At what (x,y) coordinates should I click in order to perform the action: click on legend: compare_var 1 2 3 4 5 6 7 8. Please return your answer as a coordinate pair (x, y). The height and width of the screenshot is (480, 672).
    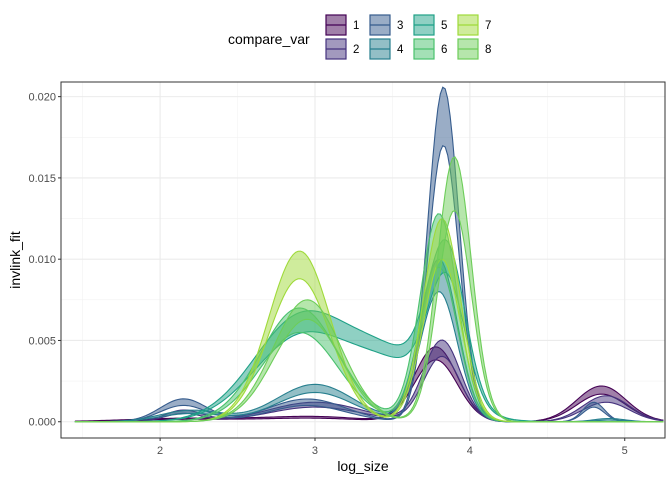
    Looking at the image, I should click on (359, 37).